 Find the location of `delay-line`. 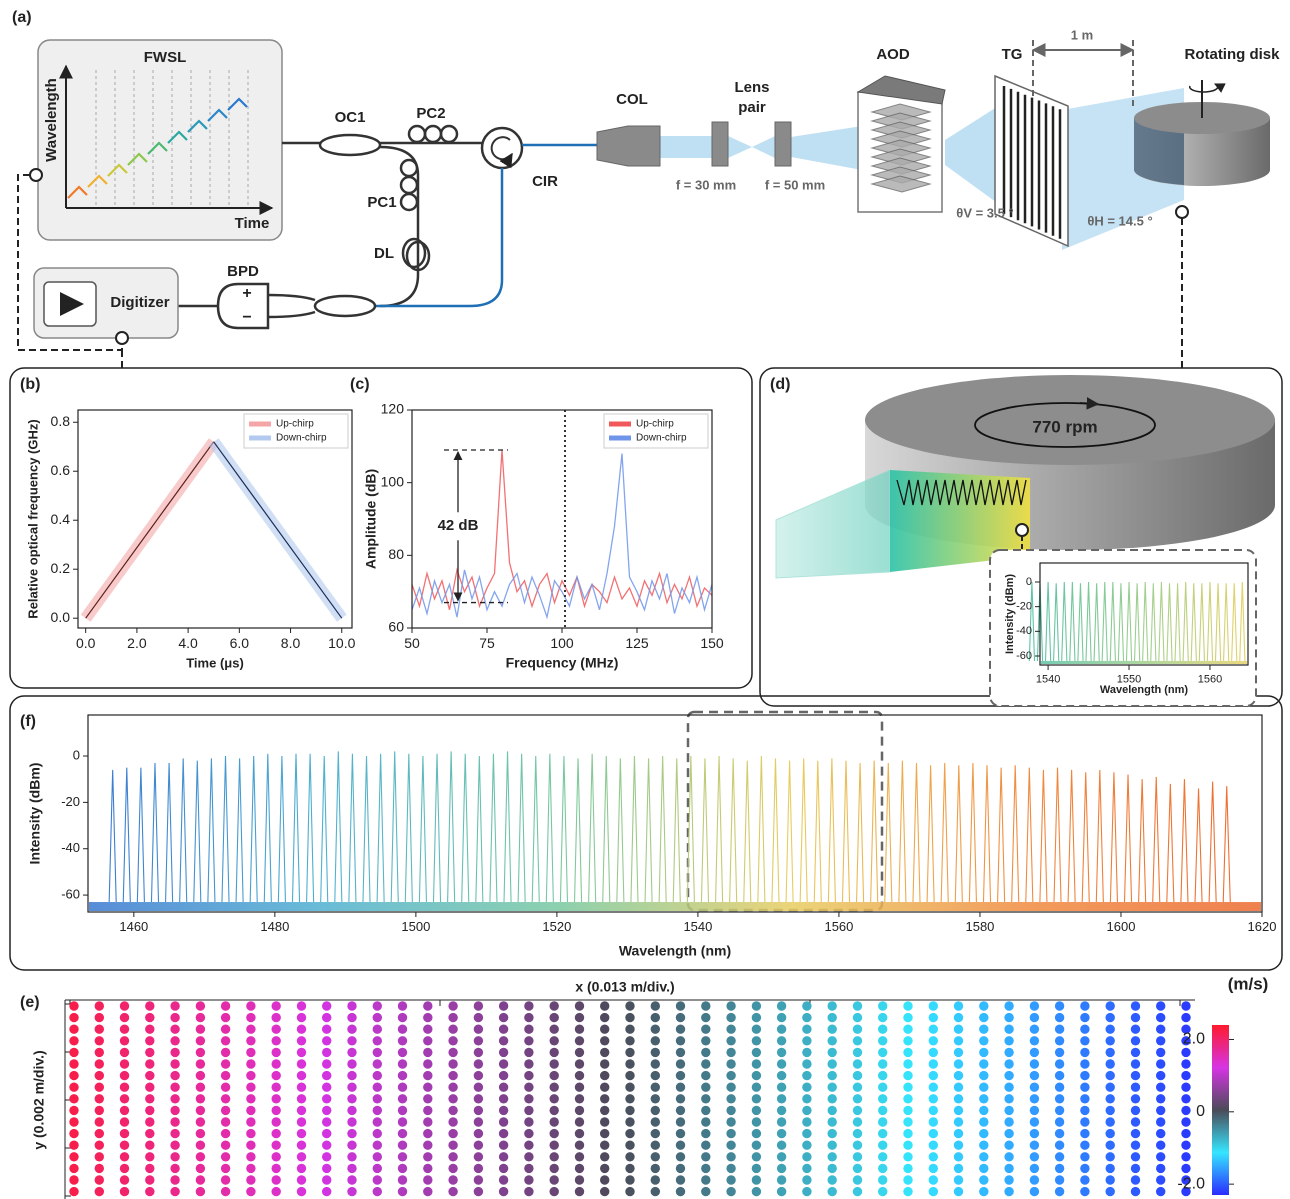

delay-line is located at coordinates (418, 256).